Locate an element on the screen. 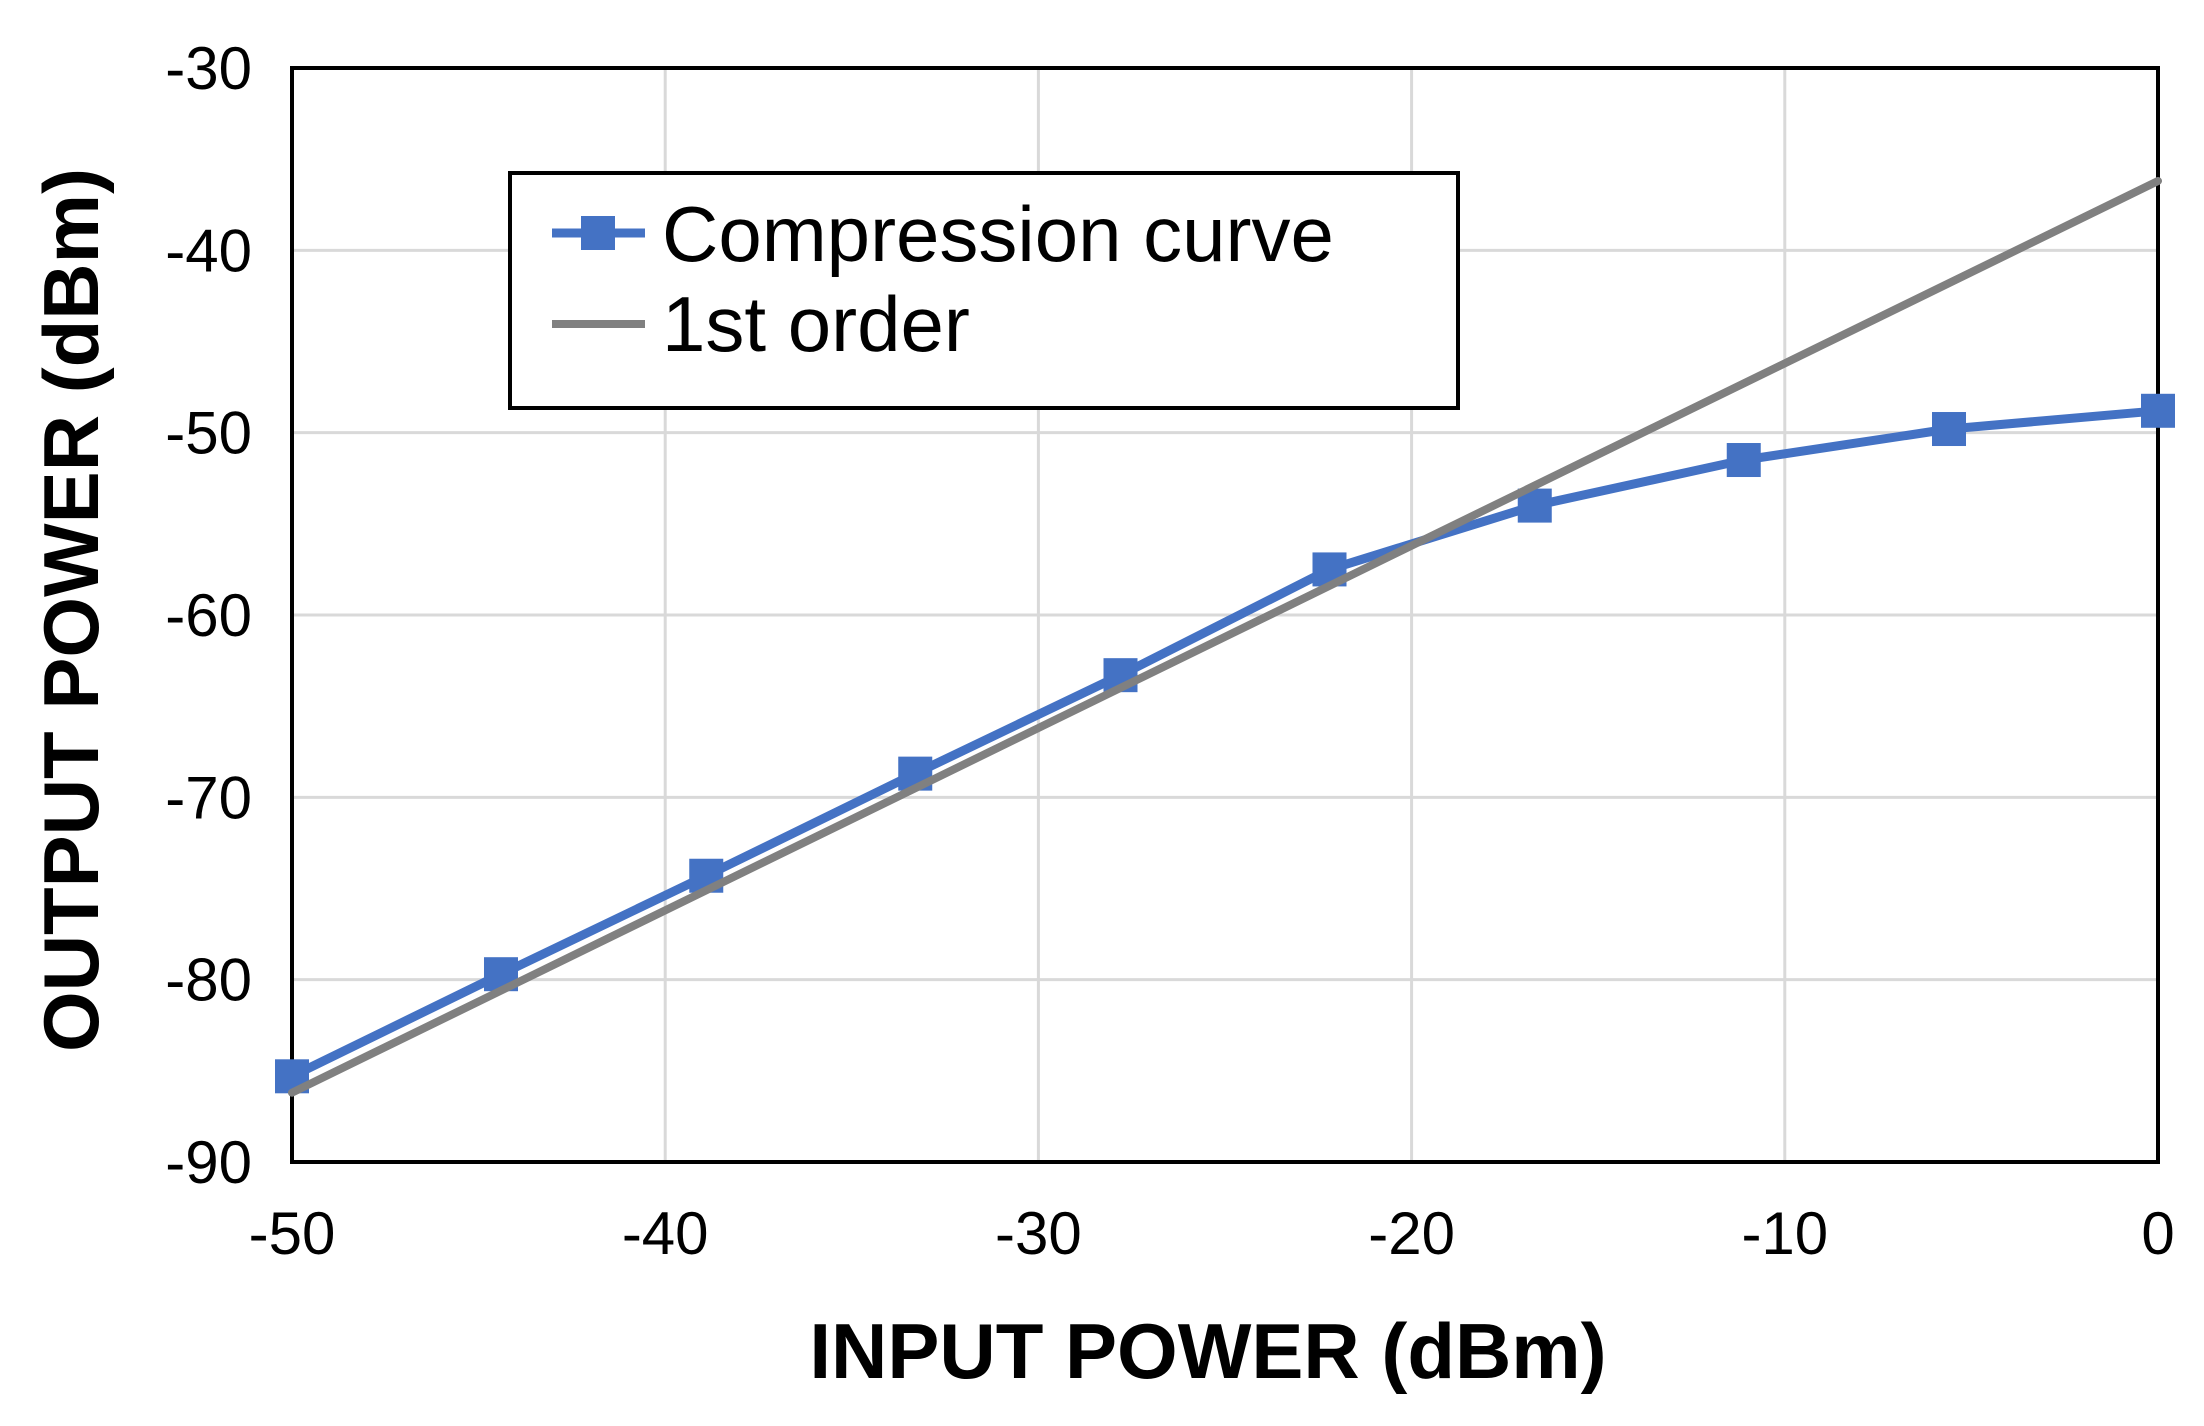 The width and height of the screenshot is (2204, 1426). y-tick-label: -40 is located at coordinates (208, 250).